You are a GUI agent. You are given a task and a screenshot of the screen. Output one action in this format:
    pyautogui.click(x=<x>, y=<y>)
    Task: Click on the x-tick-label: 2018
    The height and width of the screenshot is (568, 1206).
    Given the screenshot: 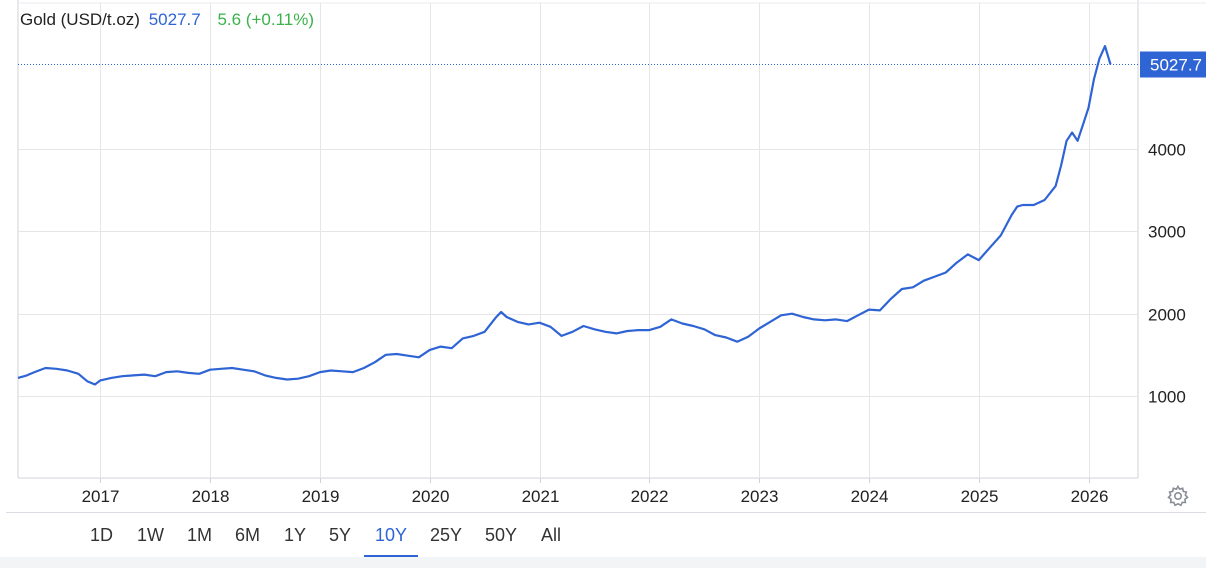 What is the action you would take?
    pyautogui.click(x=211, y=496)
    